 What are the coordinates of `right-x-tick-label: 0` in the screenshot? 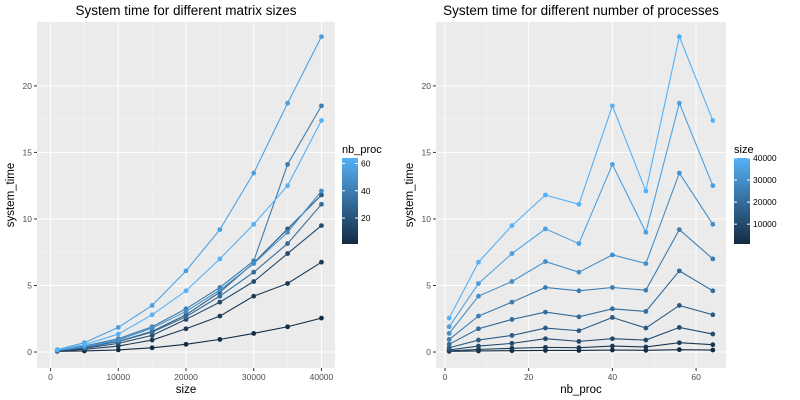 It's located at (445, 377).